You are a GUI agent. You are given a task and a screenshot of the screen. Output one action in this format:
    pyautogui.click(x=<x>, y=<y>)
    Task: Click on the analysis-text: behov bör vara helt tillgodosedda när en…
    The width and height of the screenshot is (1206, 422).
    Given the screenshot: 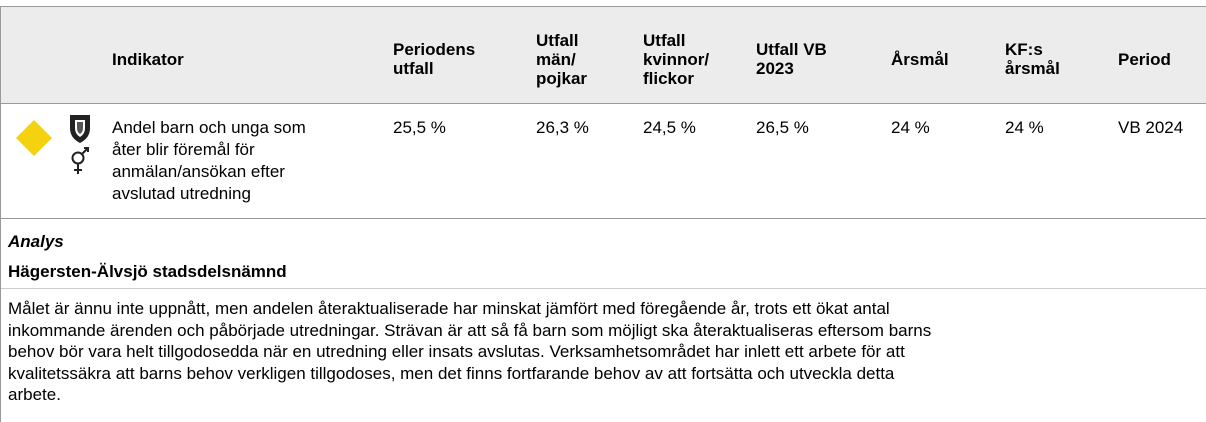 What is the action you would take?
    pyautogui.click(x=456, y=351)
    